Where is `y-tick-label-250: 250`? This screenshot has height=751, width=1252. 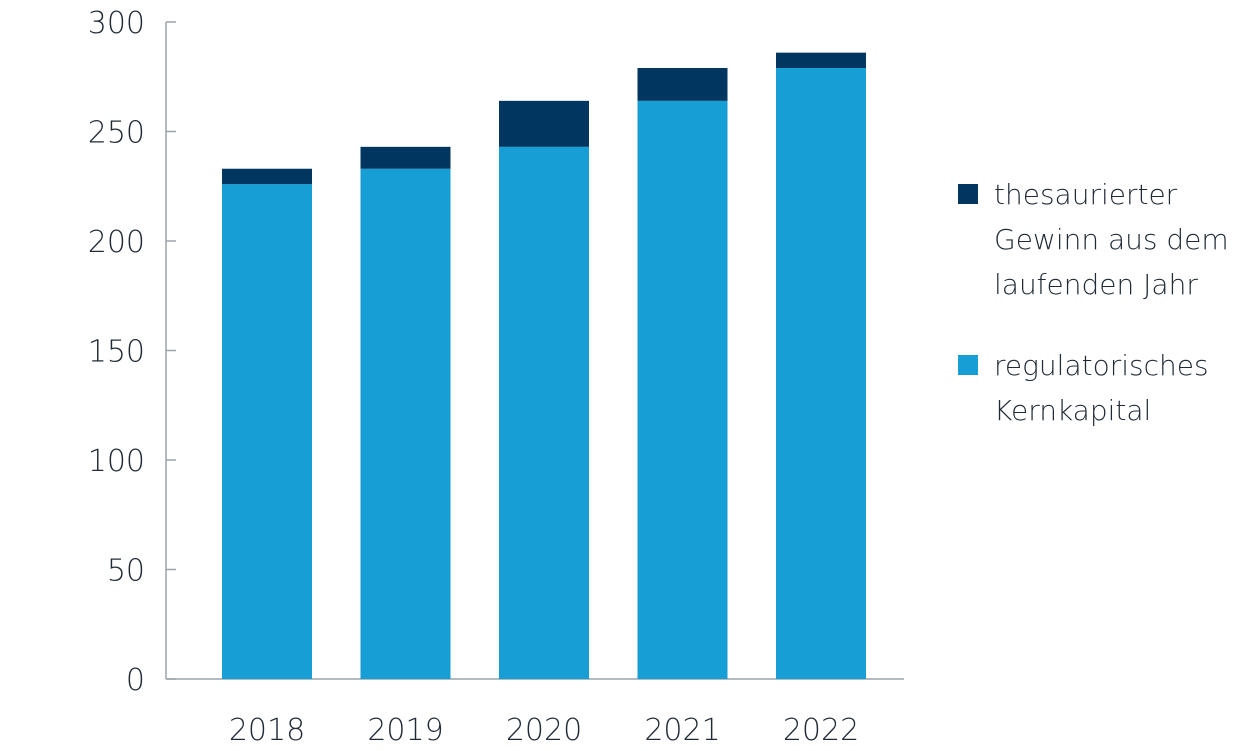 y-tick-label-250: 250 is located at coordinates (116, 133).